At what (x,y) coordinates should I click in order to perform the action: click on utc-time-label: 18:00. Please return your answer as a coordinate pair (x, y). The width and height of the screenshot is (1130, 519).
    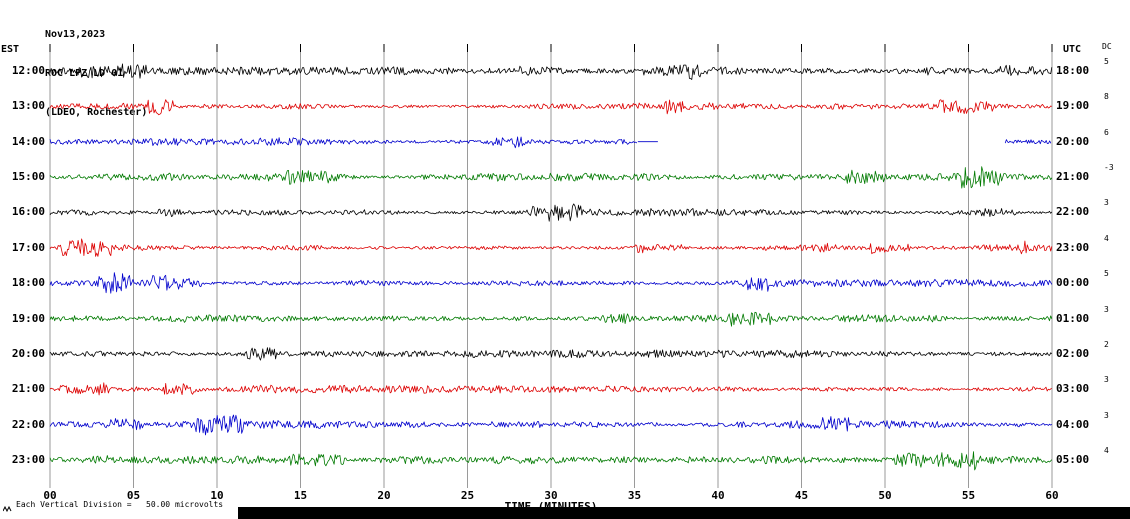
    Looking at the image, I should click on (1073, 70).